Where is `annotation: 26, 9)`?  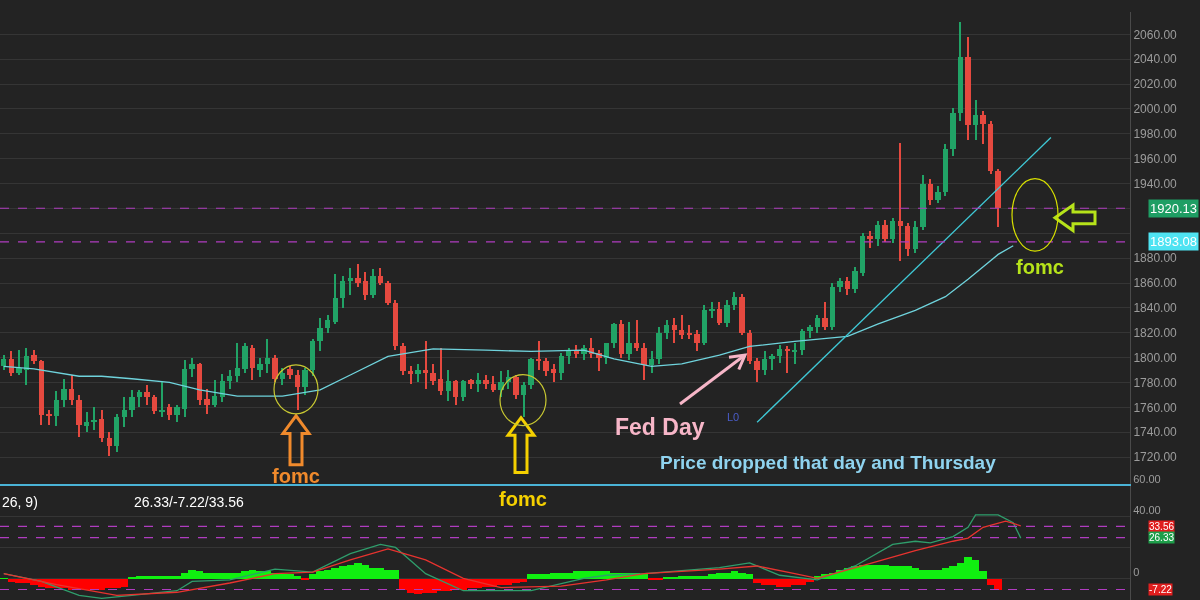 annotation: 26, 9) is located at coordinates (20, 502).